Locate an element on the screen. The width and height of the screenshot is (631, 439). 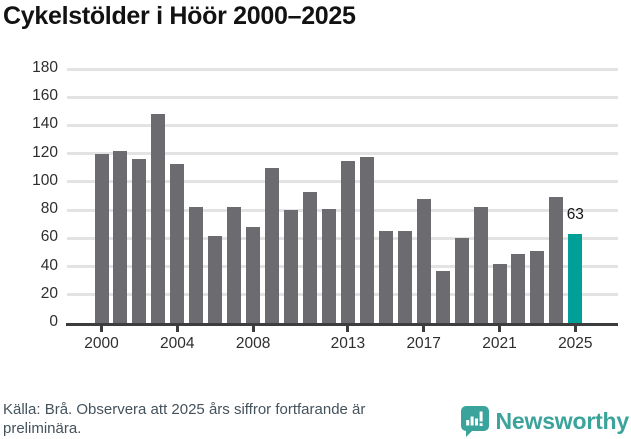
bar-2006 is located at coordinates (215, 279).